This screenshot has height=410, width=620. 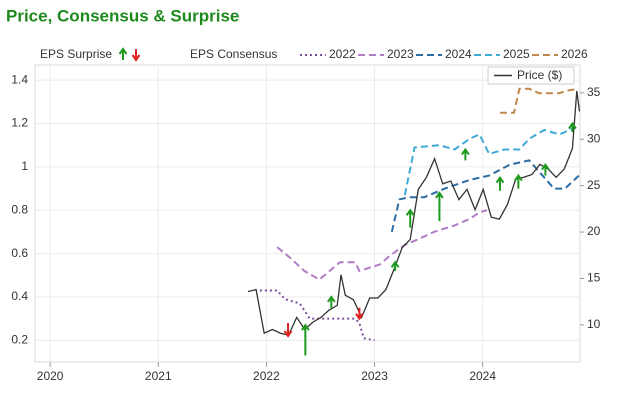 I want to click on y2-tick-label: 15, so click(x=594, y=278).